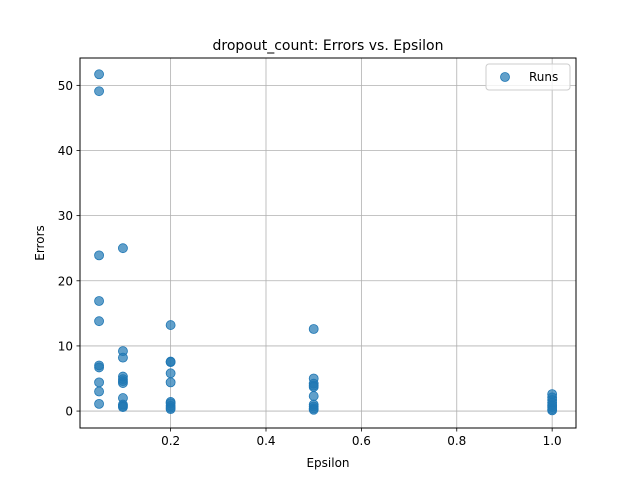 The image size is (640, 480). Describe the element at coordinates (40, 243) in the screenshot. I see `y-axis-label: Errors` at that location.